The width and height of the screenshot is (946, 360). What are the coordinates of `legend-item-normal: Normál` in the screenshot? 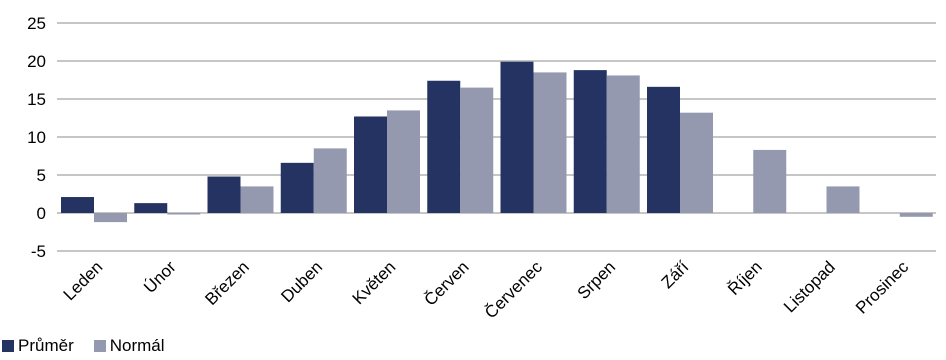 It's located at (129, 346).